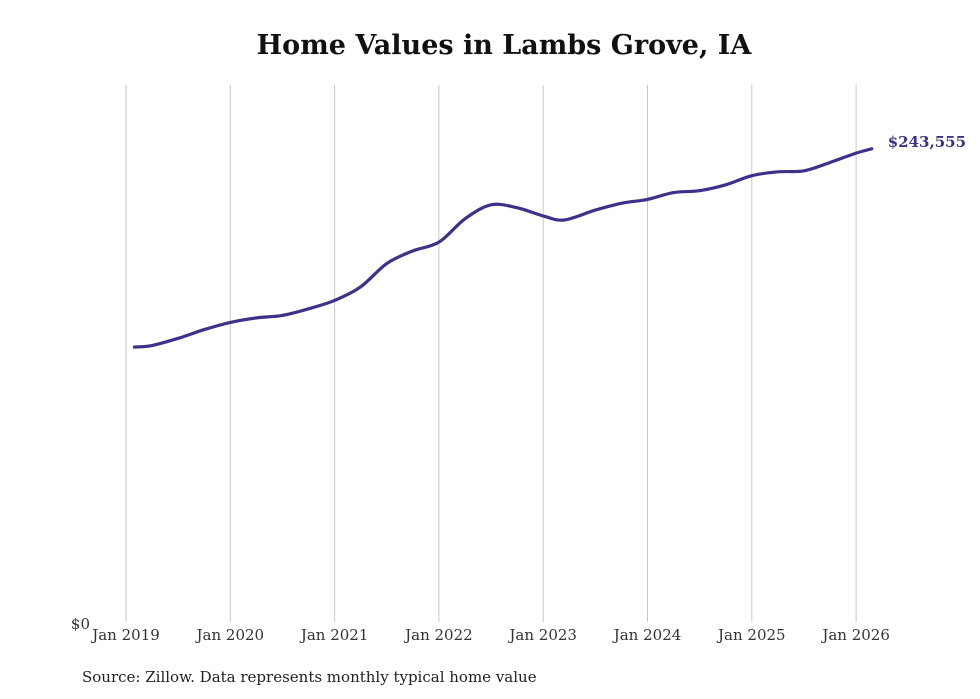 This screenshot has height=699, width=980. I want to click on x-tick-label: Jan 2020, so click(230, 635).